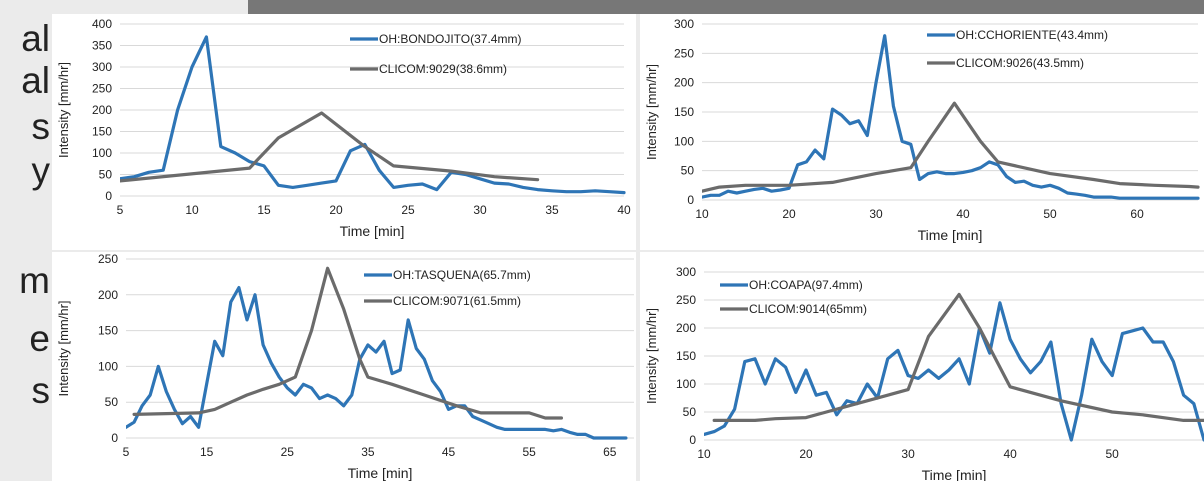 The height and width of the screenshot is (481, 1204). What do you see at coordinates (27, 240) in the screenshot?
I see `cropped-side-text: al al s y m e s` at bounding box center [27, 240].